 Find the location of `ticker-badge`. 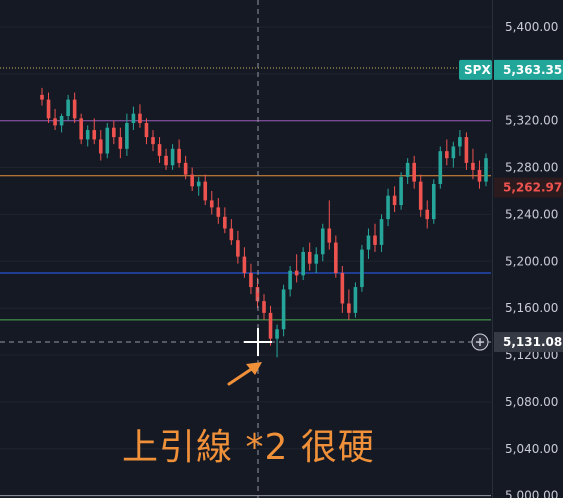

ticker-badge is located at coordinates (475, 69).